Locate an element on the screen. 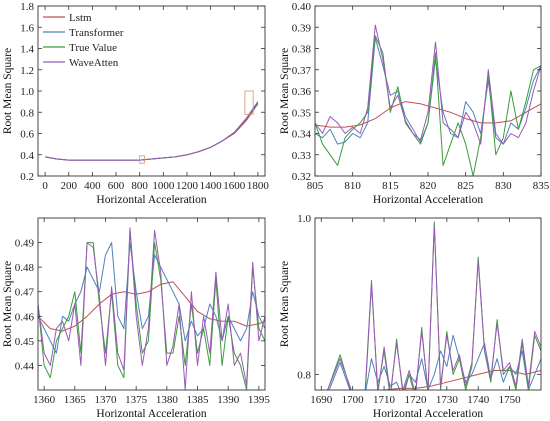 The width and height of the screenshot is (550, 421). x-tick-label: 805 is located at coordinates (315, 186).